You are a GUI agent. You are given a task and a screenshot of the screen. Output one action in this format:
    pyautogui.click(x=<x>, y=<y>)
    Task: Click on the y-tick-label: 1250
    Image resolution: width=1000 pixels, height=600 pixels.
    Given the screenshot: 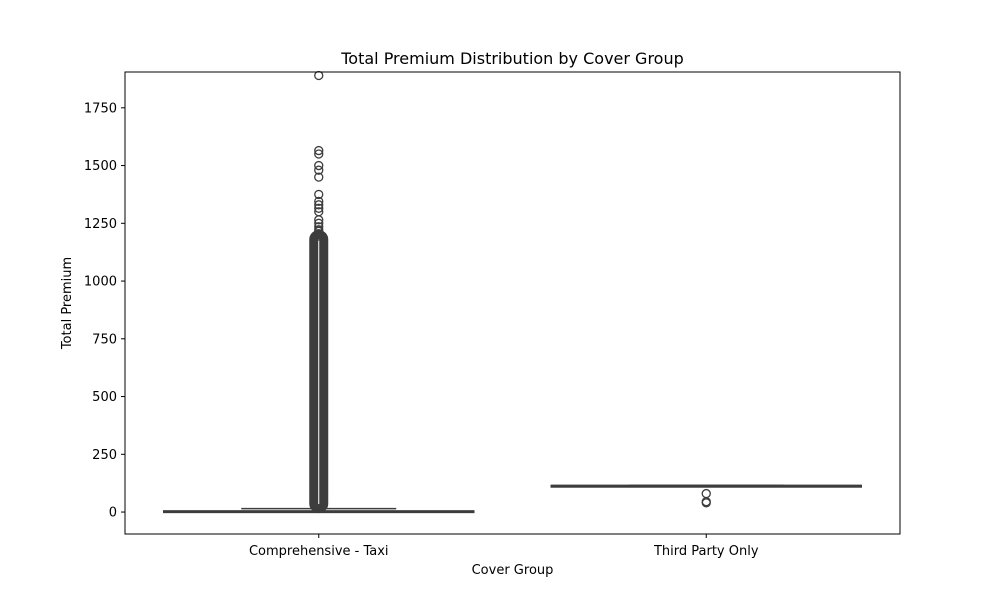 What is the action you would take?
    pyautogui.click(x=100, y=224)
    